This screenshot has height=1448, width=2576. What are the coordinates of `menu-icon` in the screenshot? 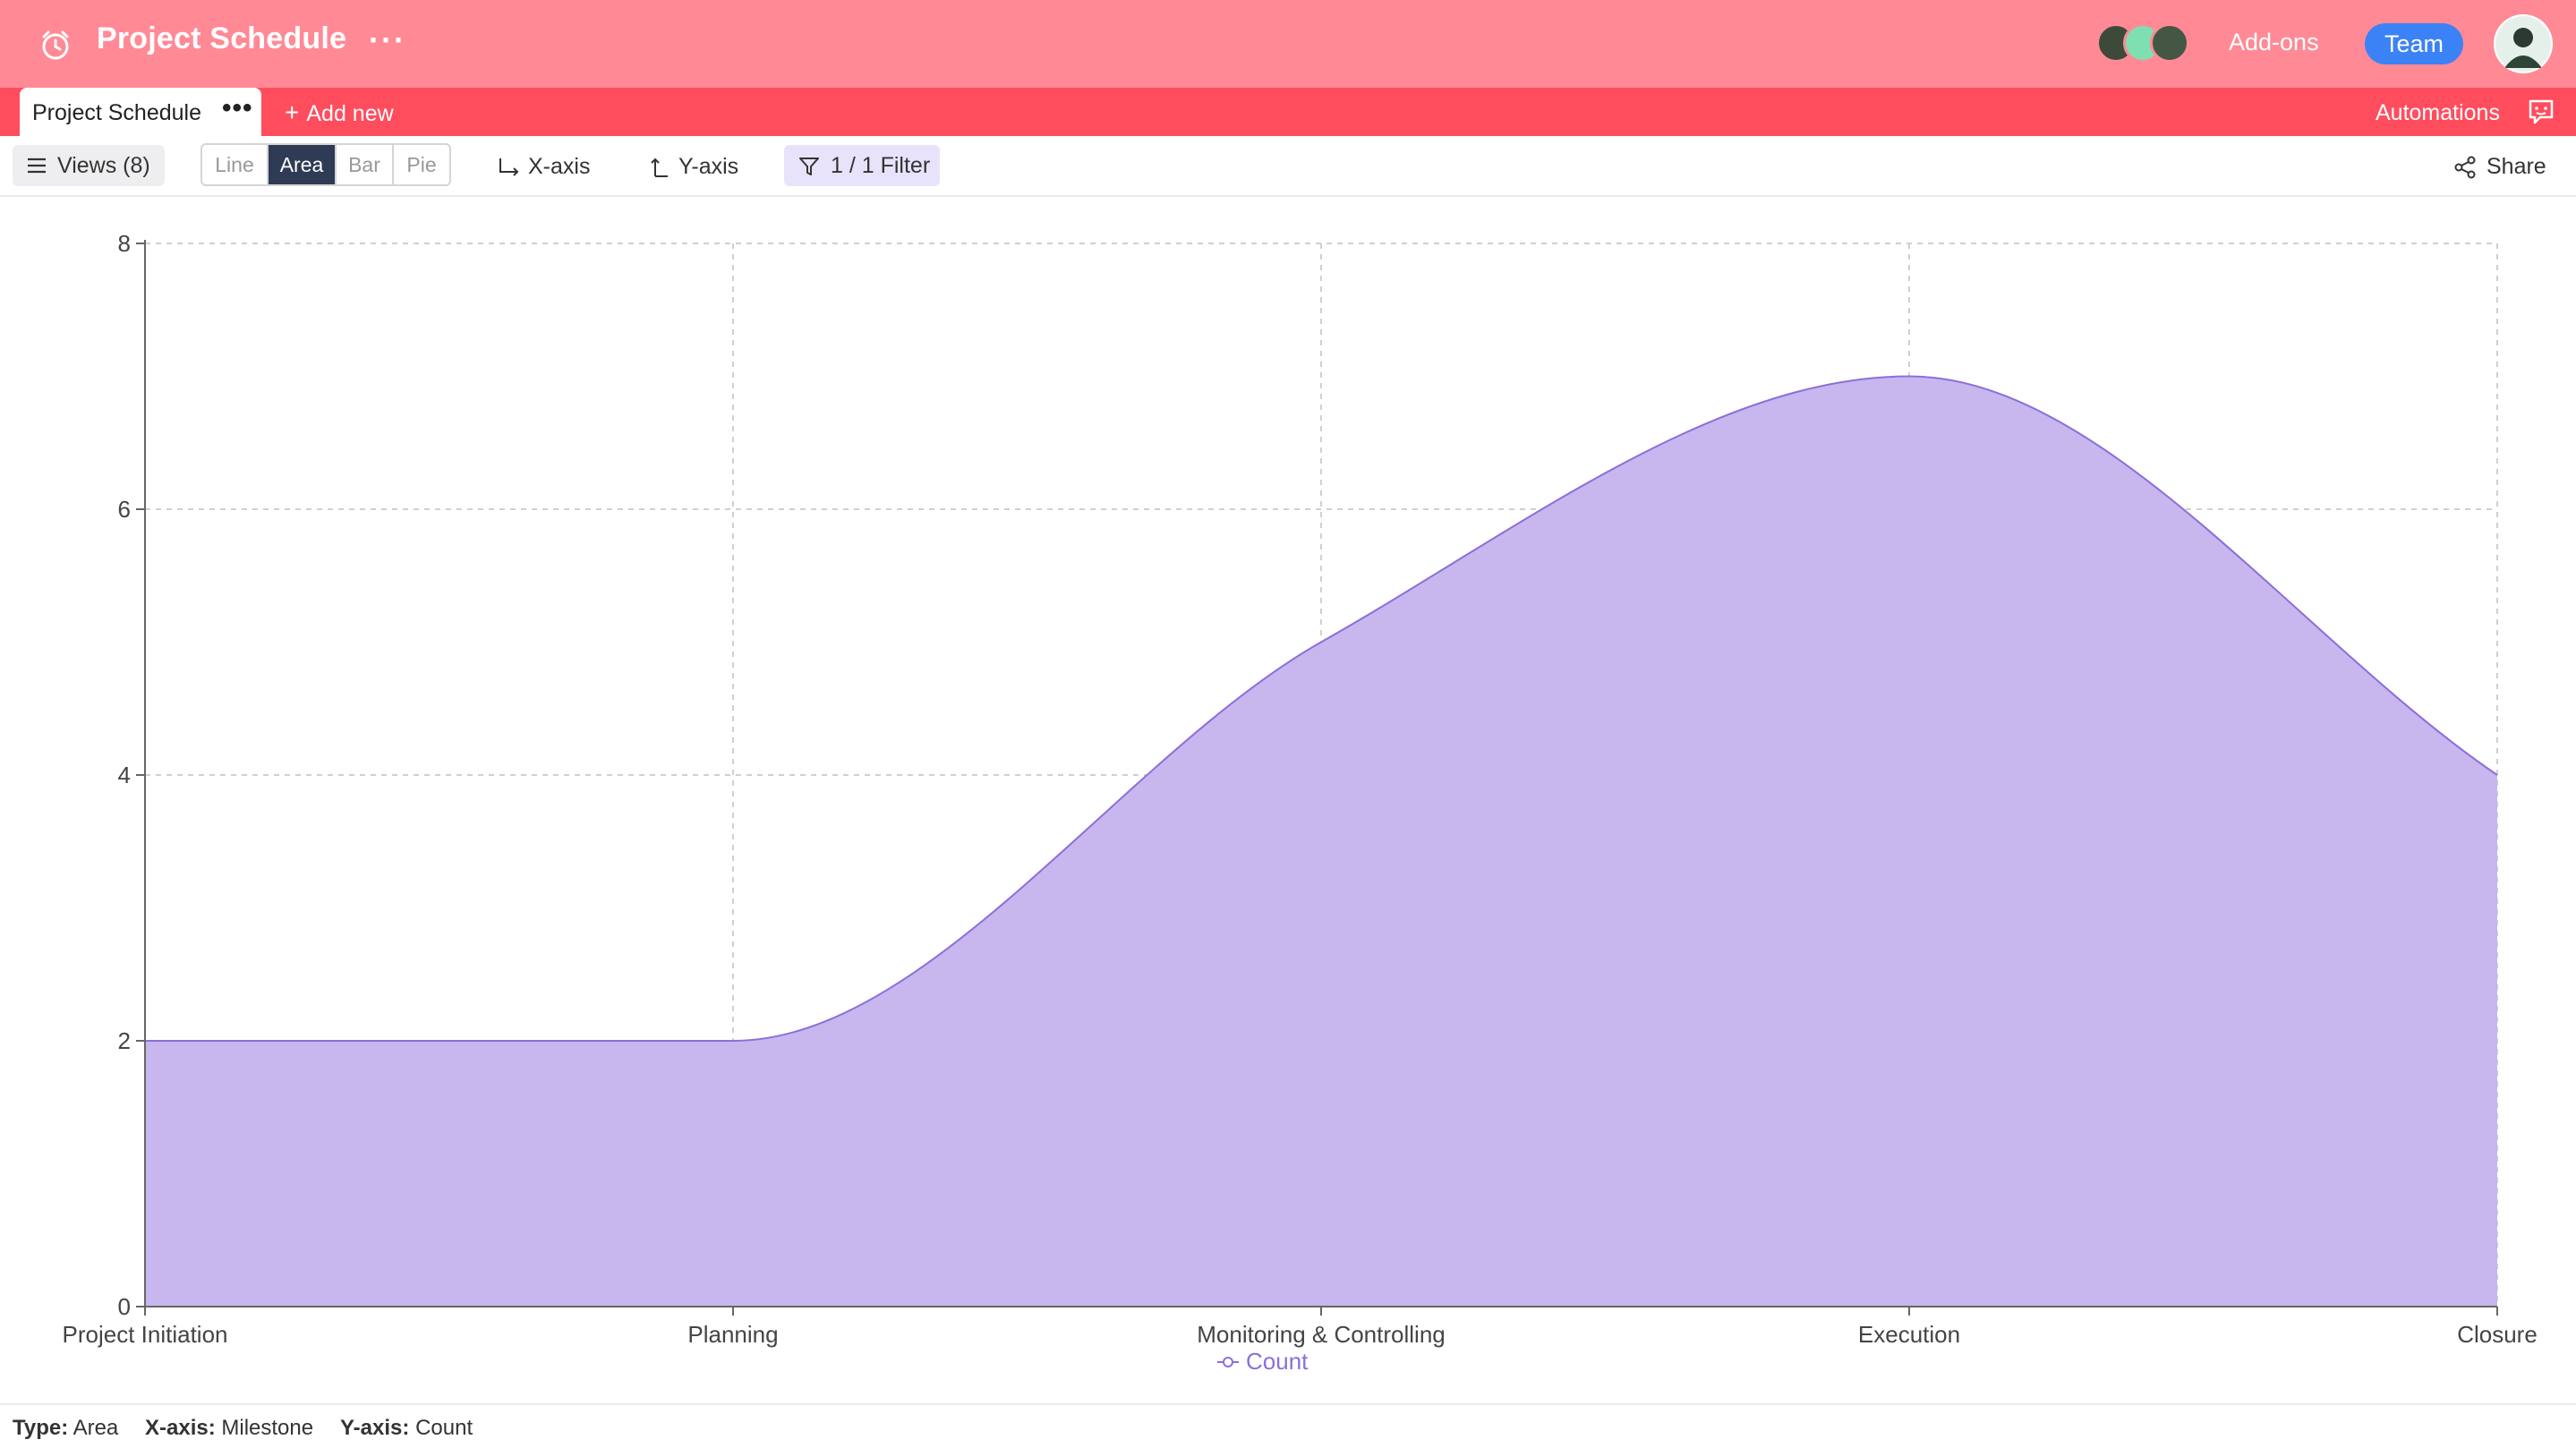 It's located at (37, 166).